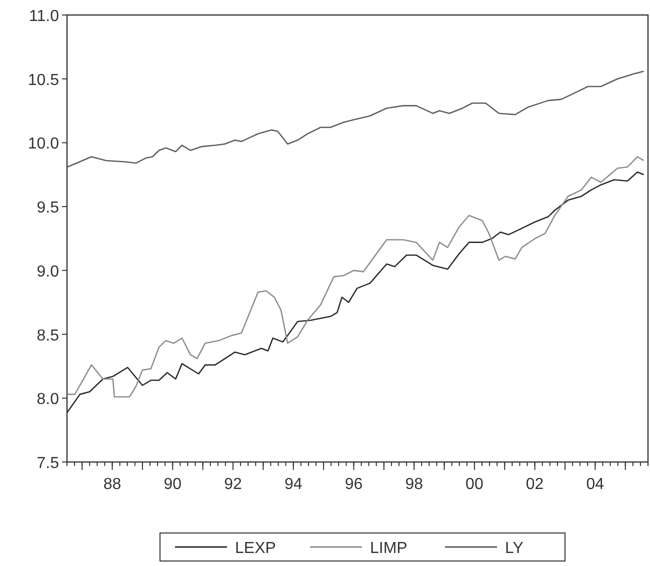 The height and width of the screenshot is (566, 650). Describe the element at coordinates (293, 484) in the screenshot. I see `x-tick-label: 94` at that location.